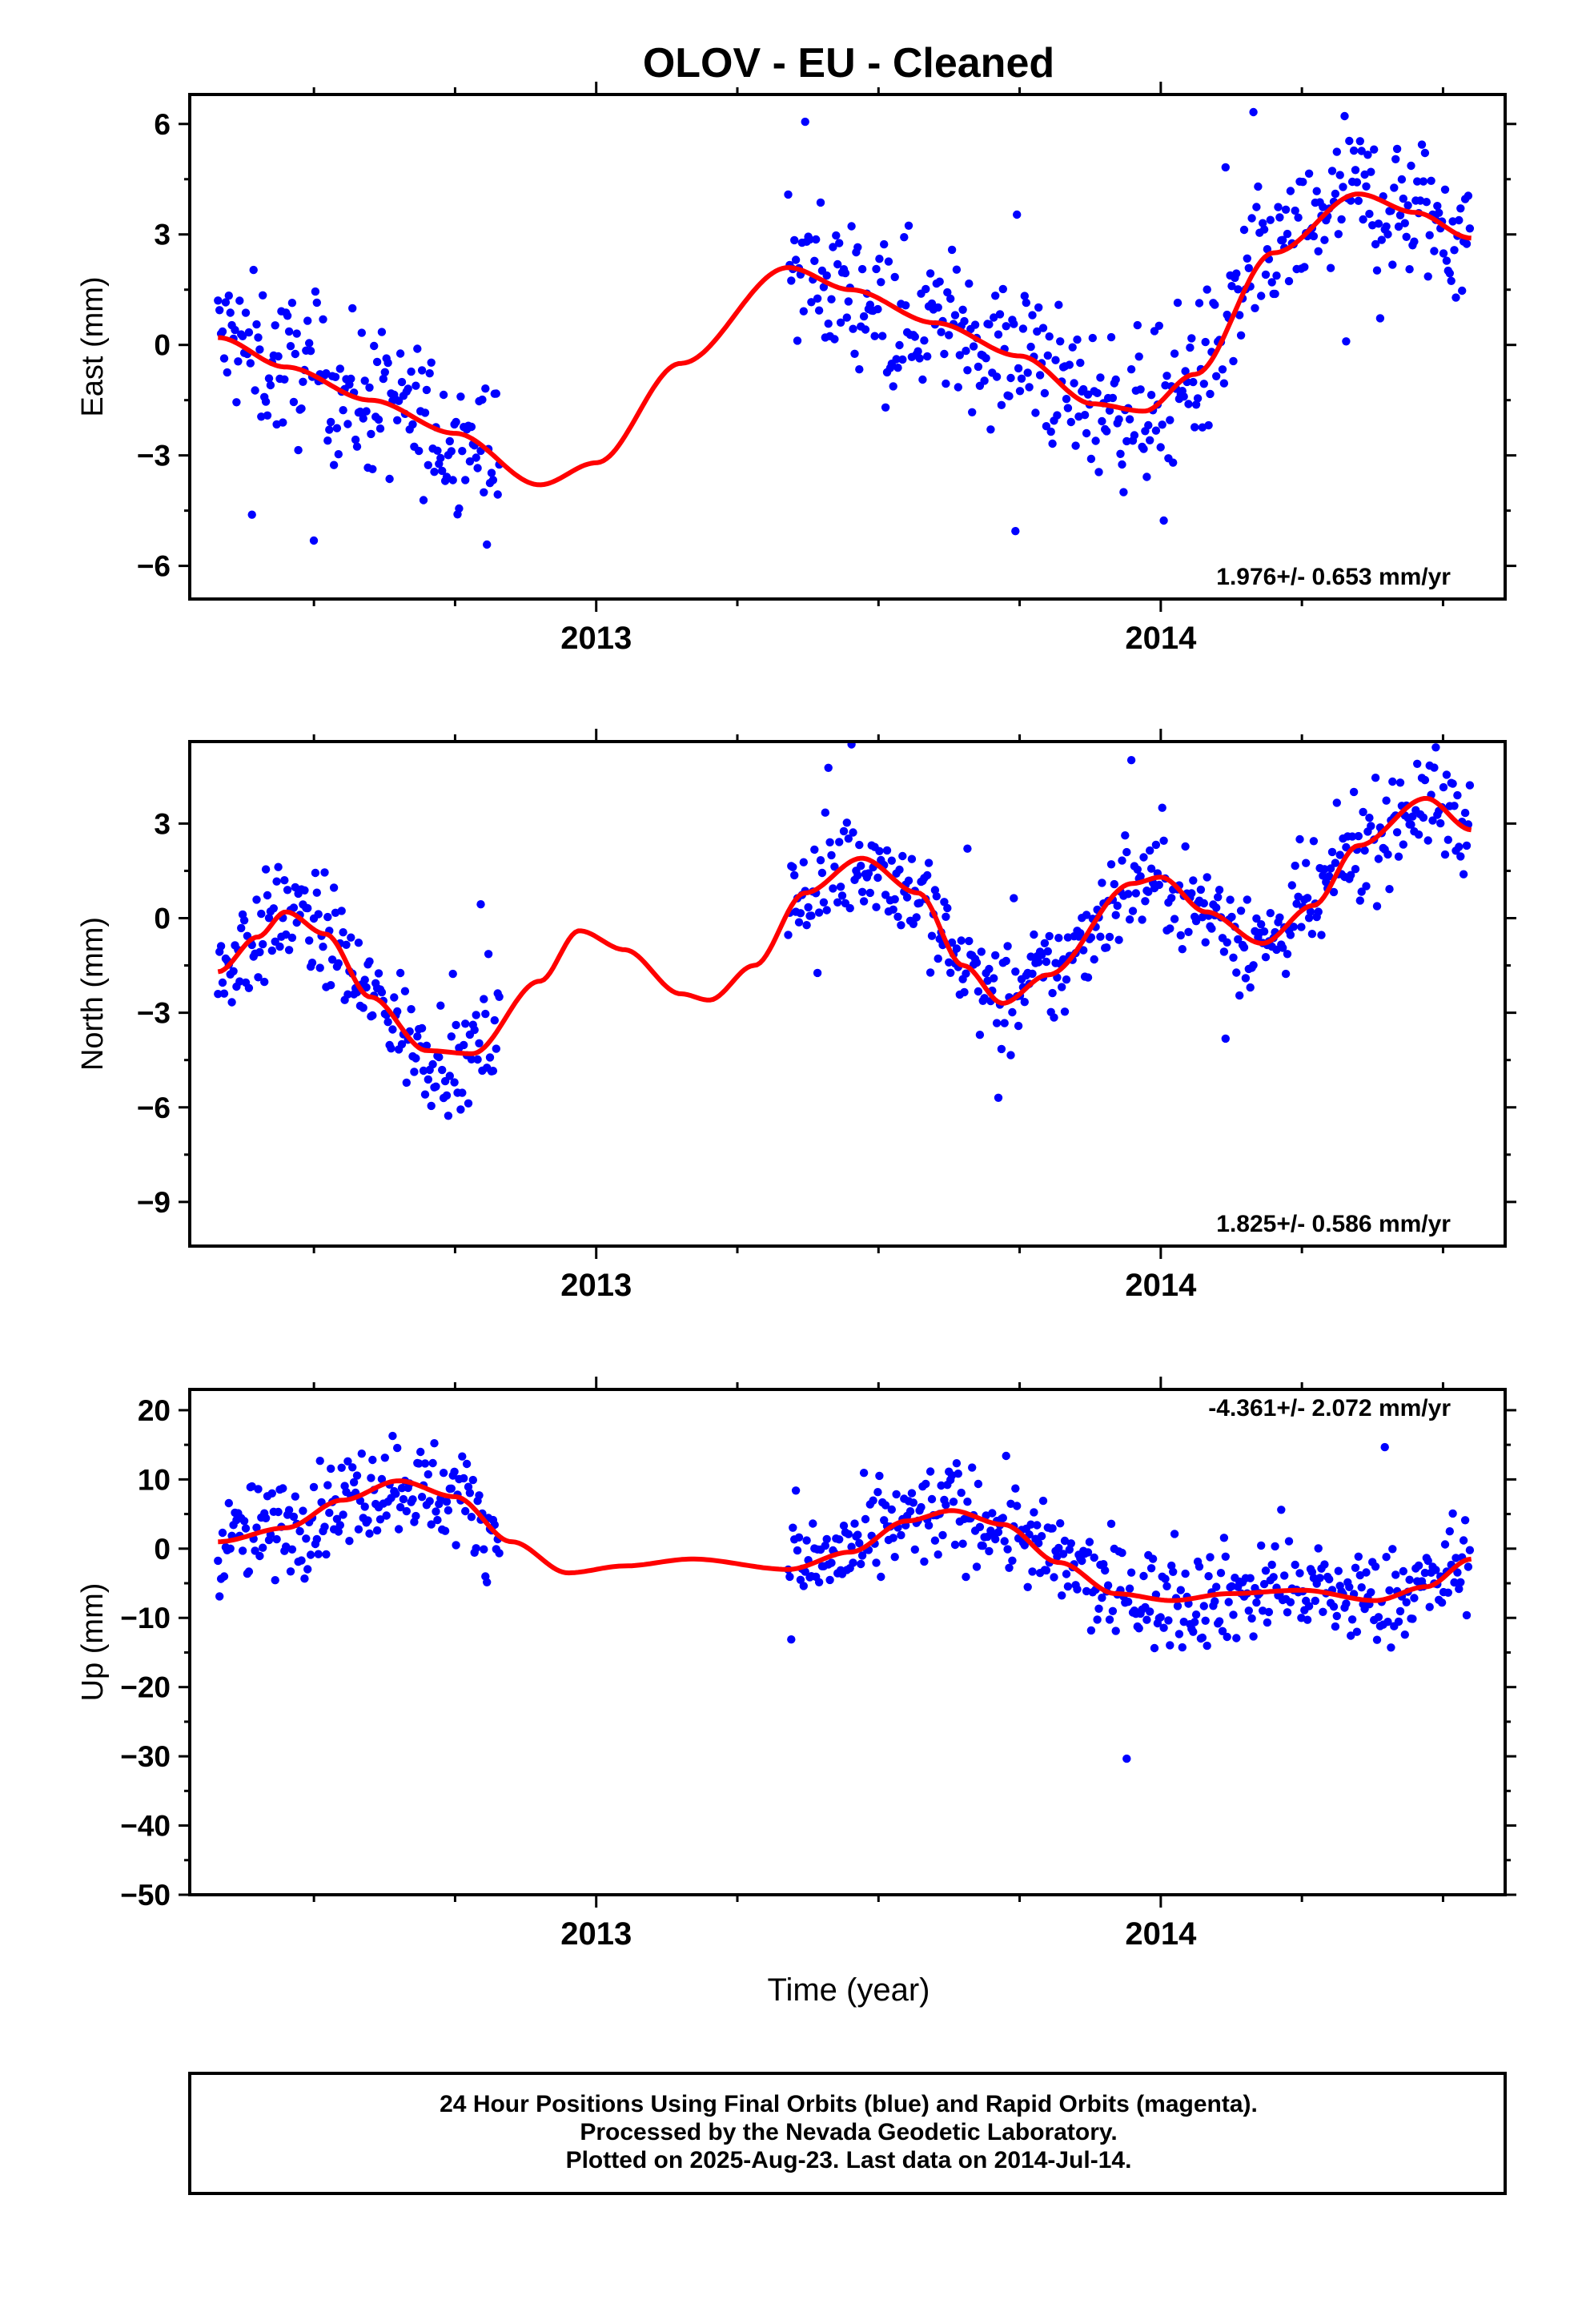 The width and height of the screenshot is (1582, 2324). I want to click on y-tick-label: −6, so click(154, 566).